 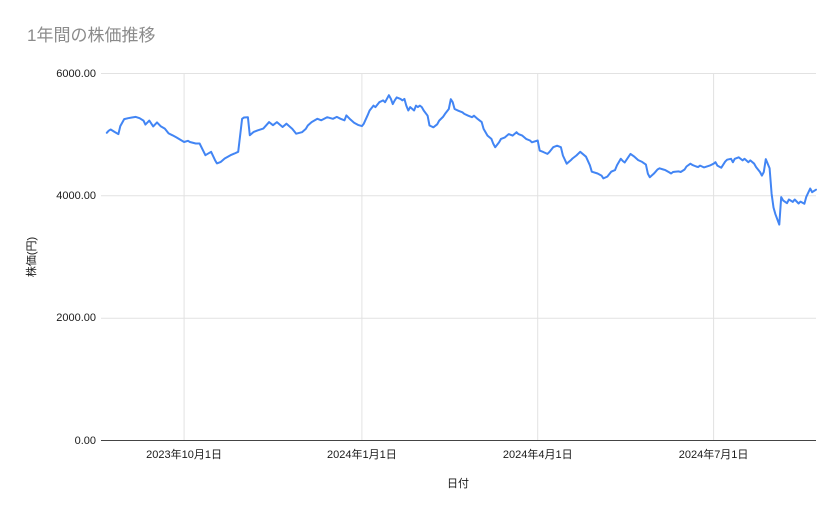 I want to click on x-tick-label: 2024年4月1日, so click(x=537, y=455).